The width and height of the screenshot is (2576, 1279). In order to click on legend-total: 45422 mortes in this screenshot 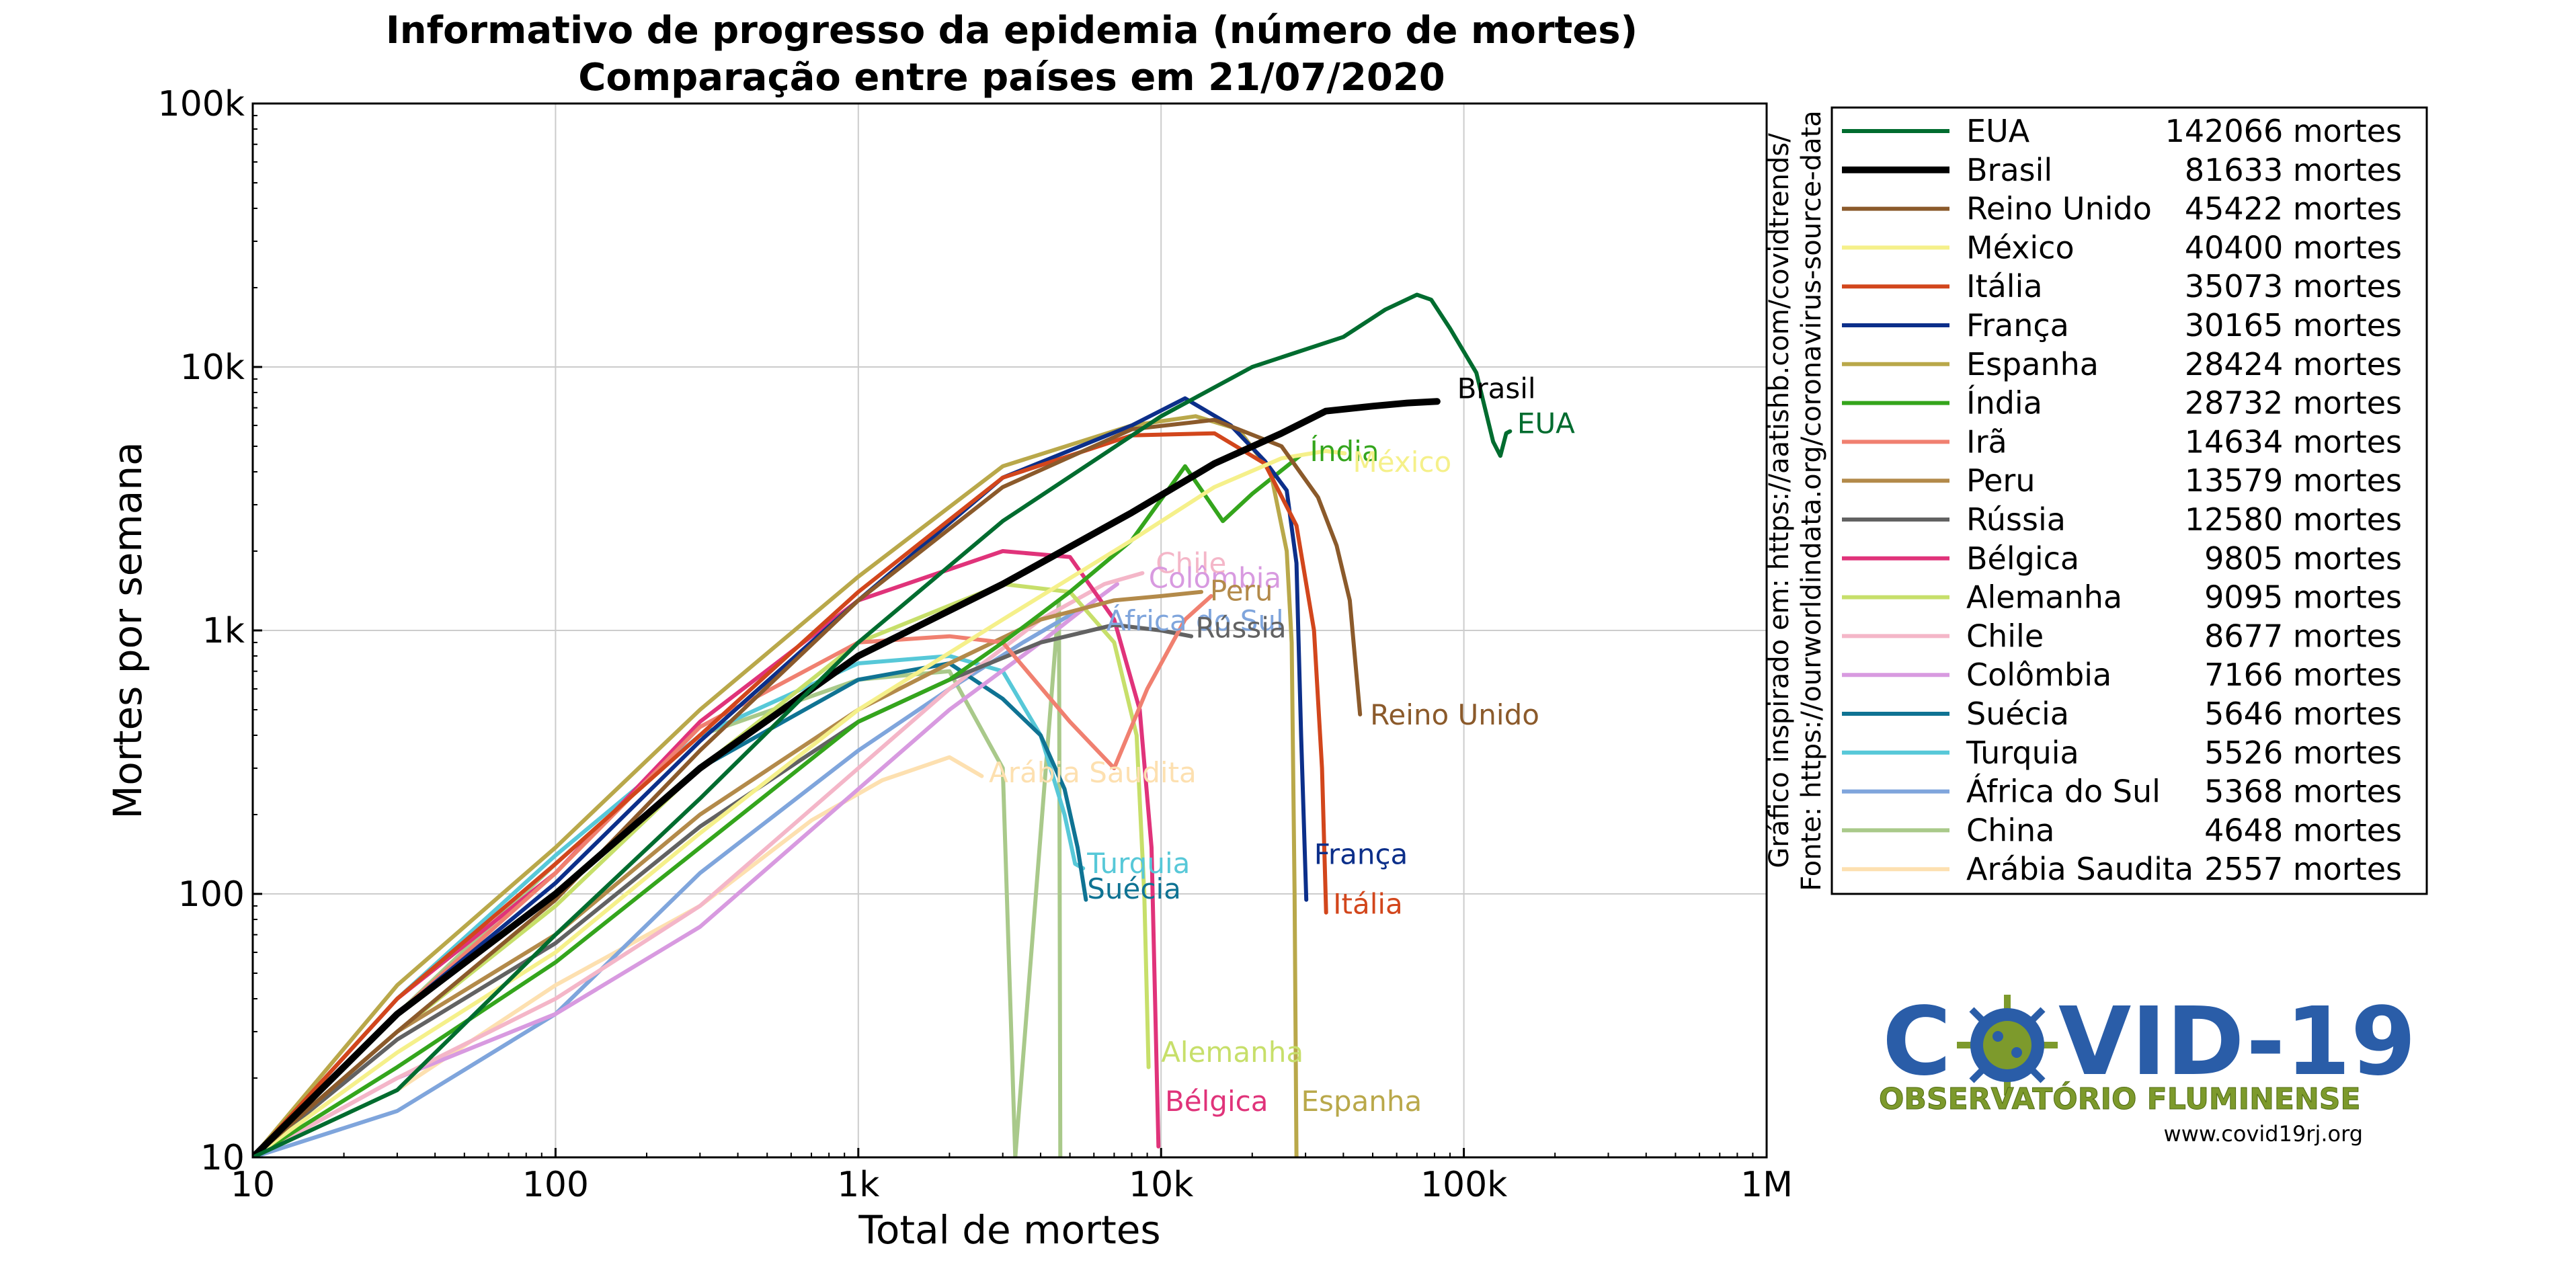, I will do `click(2293, 209)`.